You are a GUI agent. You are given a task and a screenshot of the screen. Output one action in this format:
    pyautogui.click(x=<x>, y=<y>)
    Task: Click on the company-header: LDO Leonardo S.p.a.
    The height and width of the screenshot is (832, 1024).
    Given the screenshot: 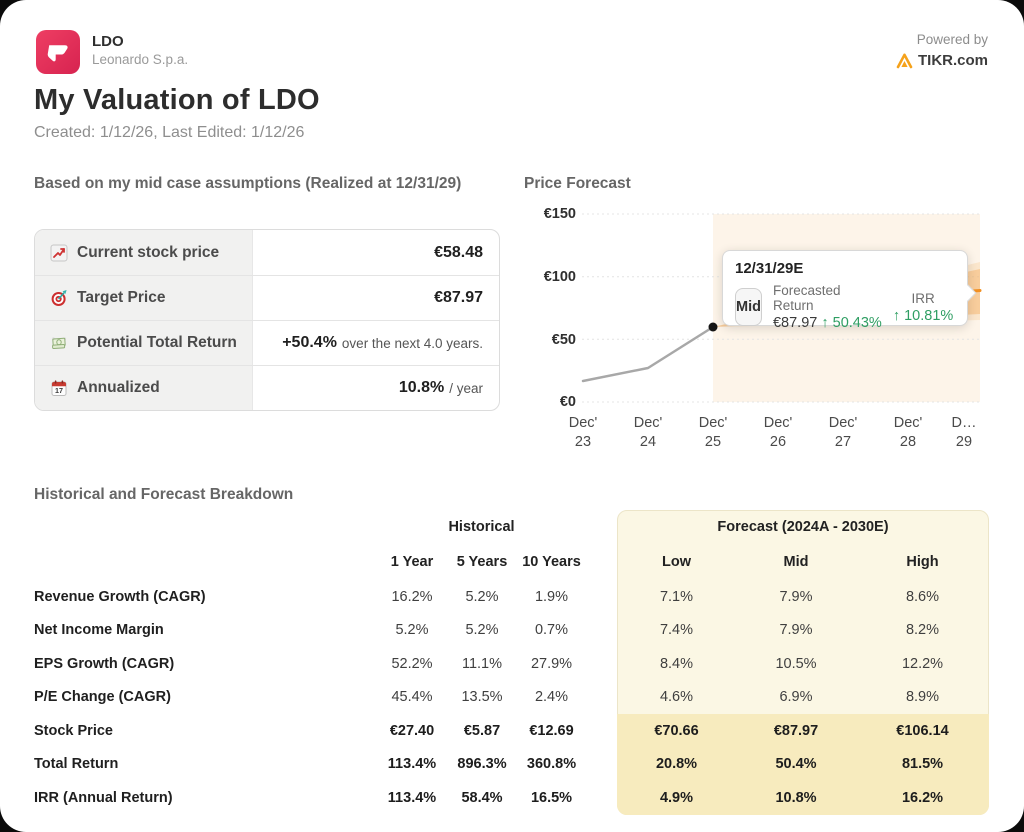 What is the action you would take?
    pyautogui.click(x=112, y=52)
    